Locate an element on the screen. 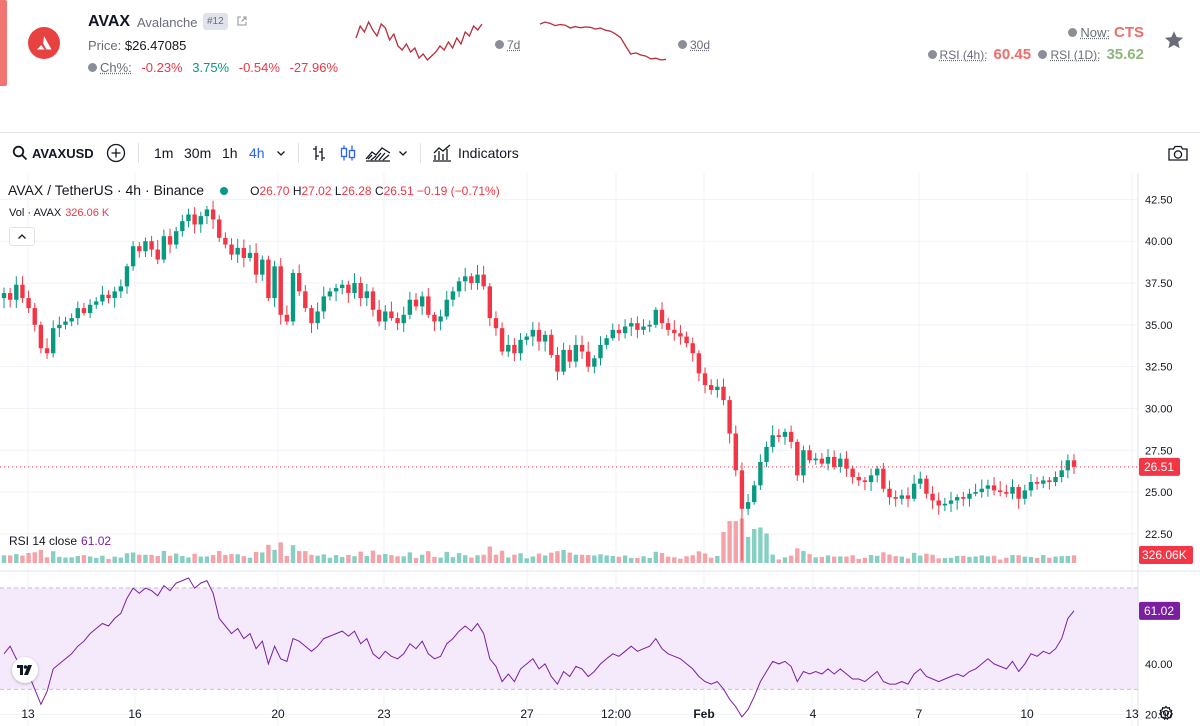  timeframe-4h: 4h is located at coordinates (257, 153).